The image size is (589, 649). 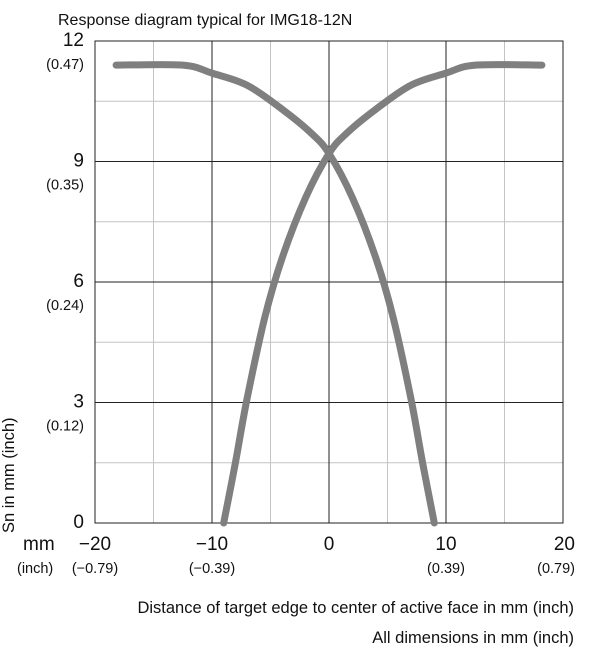 I want to click on x-tick-label: −20, so click(x=95, y=544).